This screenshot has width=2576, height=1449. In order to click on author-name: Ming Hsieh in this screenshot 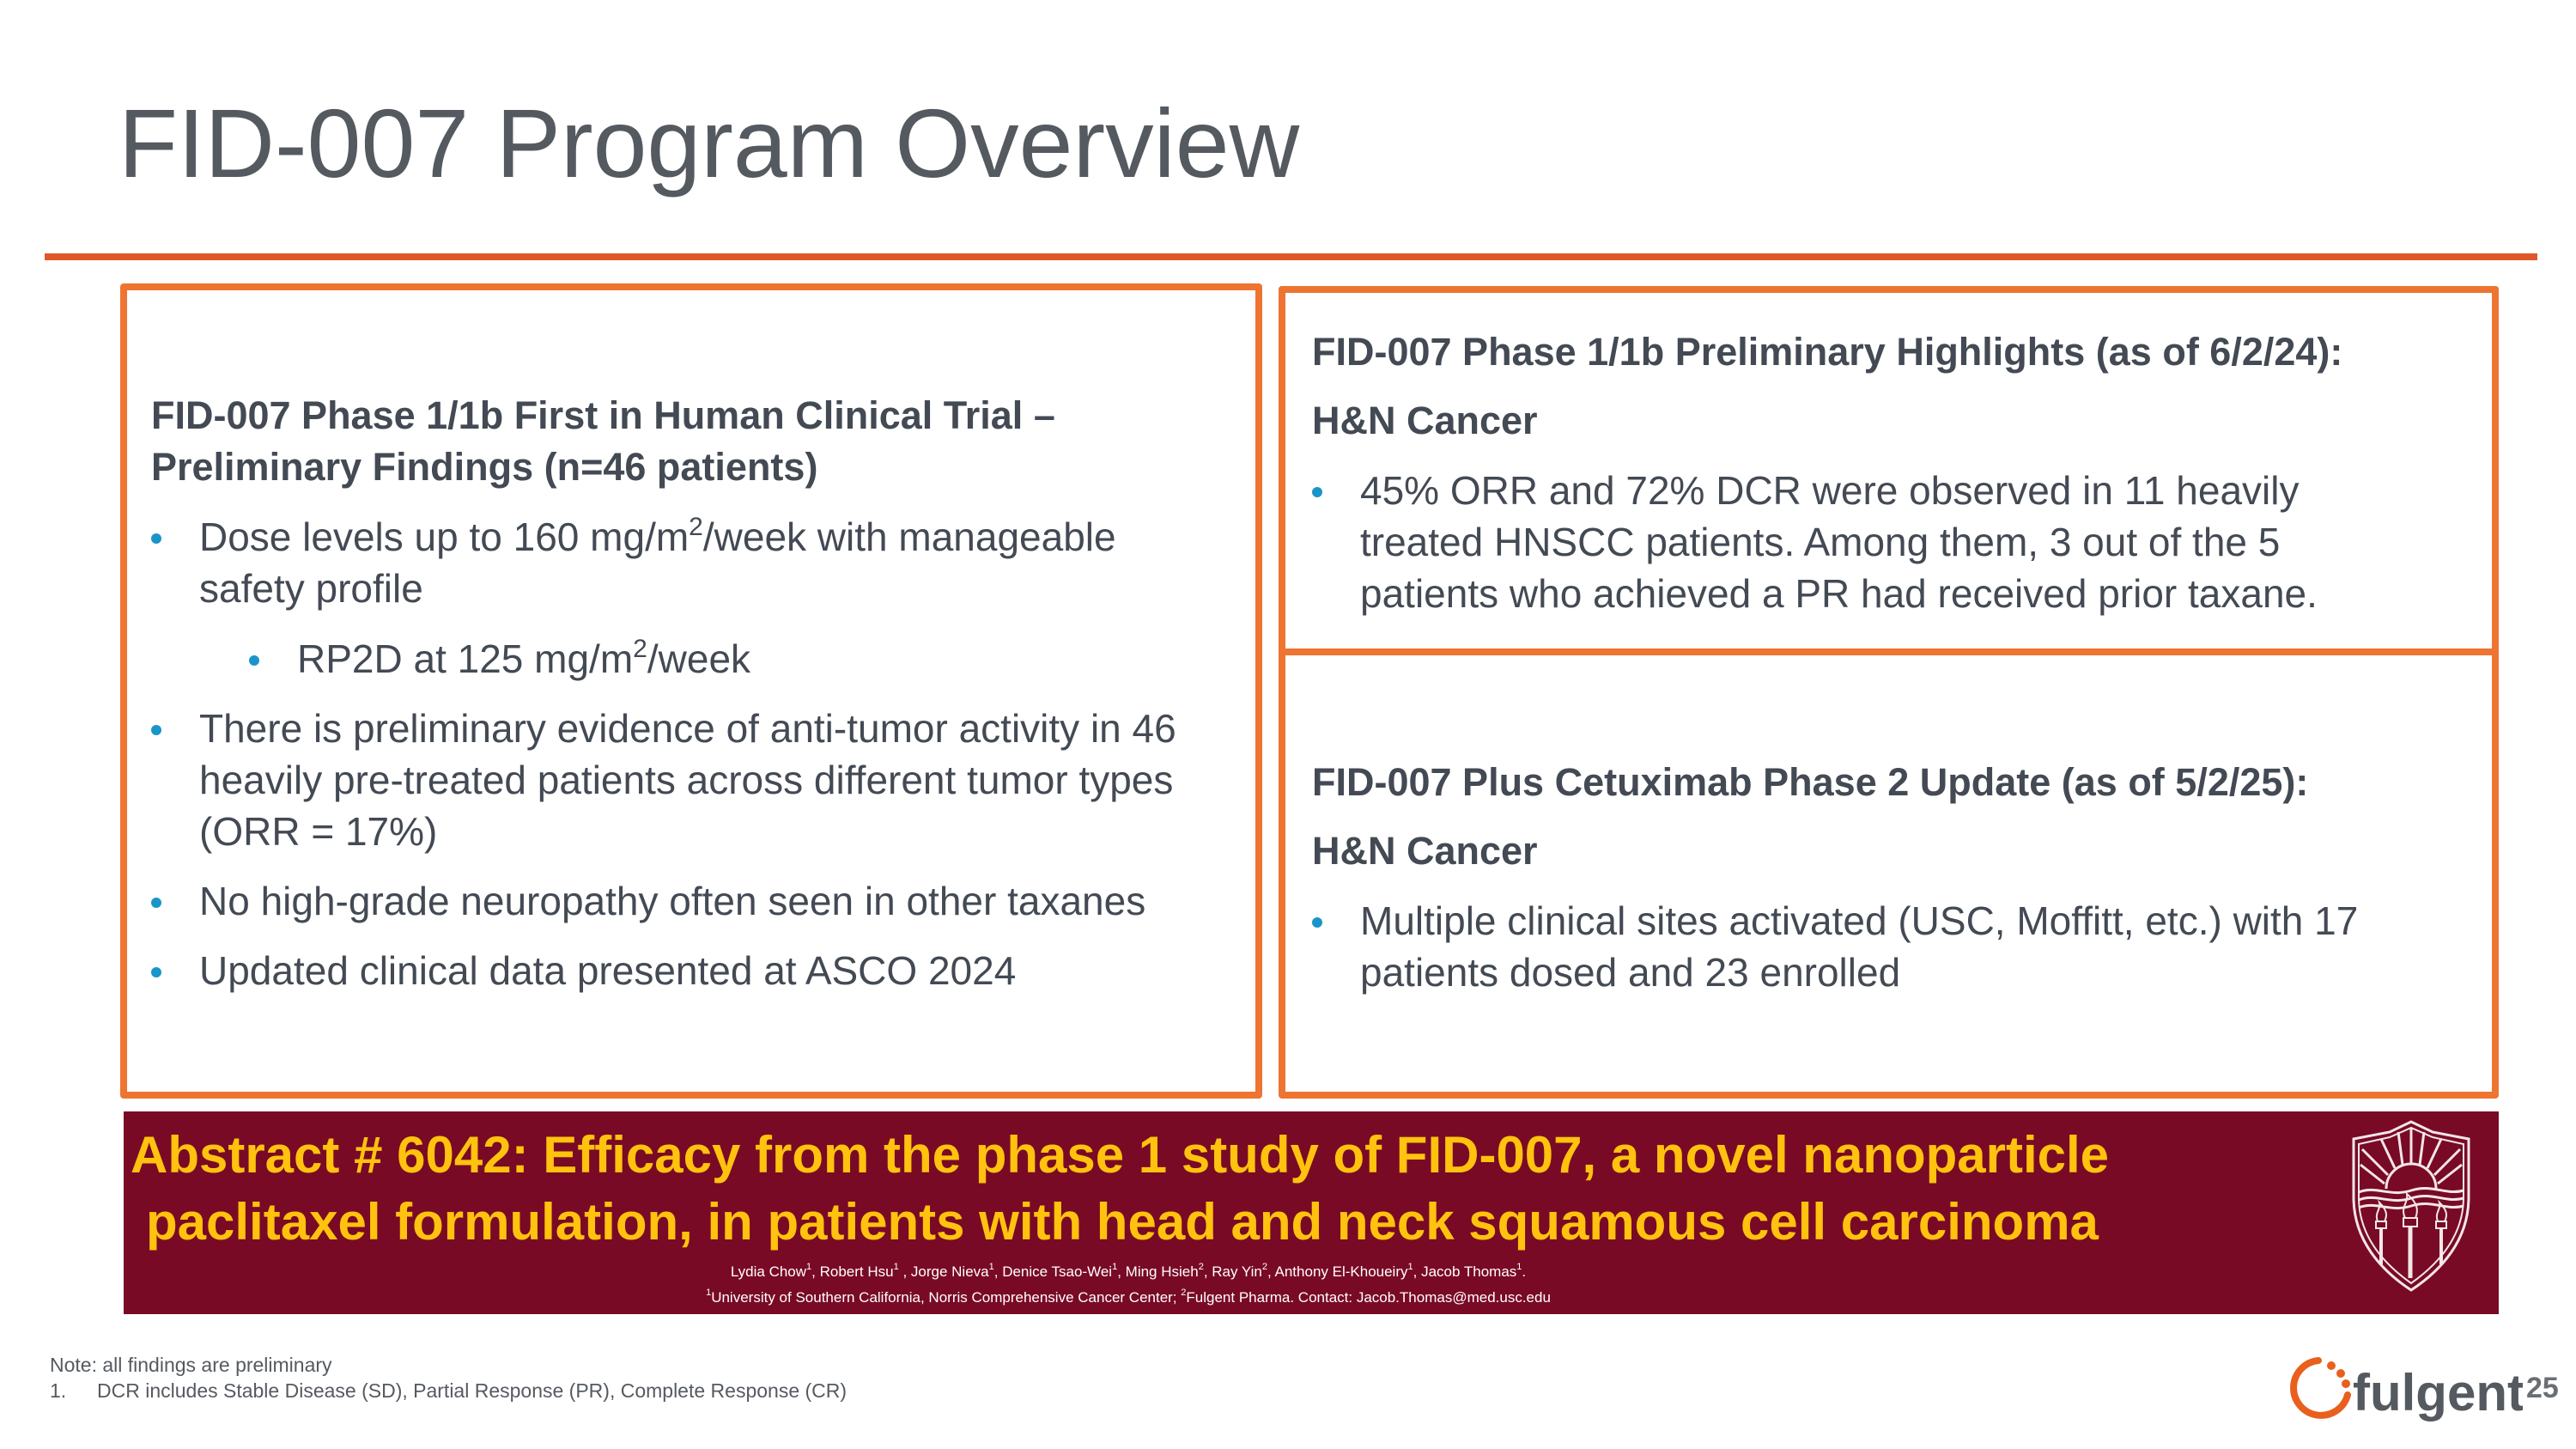, I will do `click(1162, 1271)`.